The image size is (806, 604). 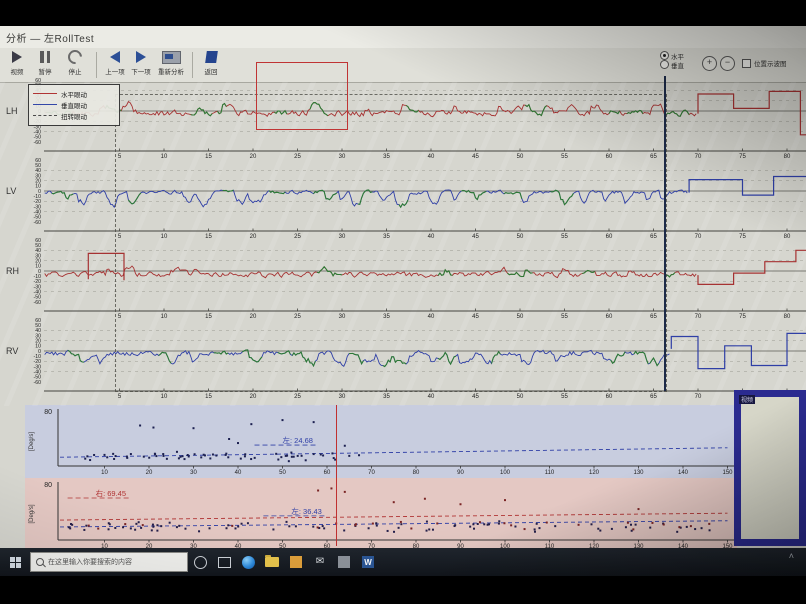 I want to click on video-preview-panel: 视频, so click(x=770, y=468).